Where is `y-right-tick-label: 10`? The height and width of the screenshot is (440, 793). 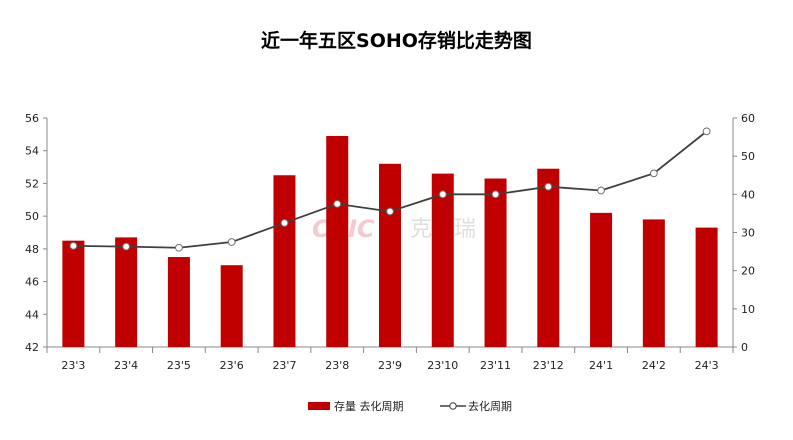 y-right-tick-label: 10 is located at coordinates (748, 309).